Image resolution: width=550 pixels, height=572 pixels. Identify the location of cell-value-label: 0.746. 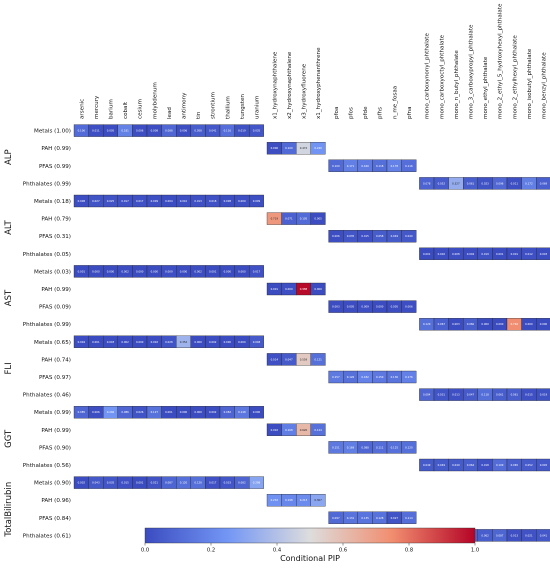
(515, 324).